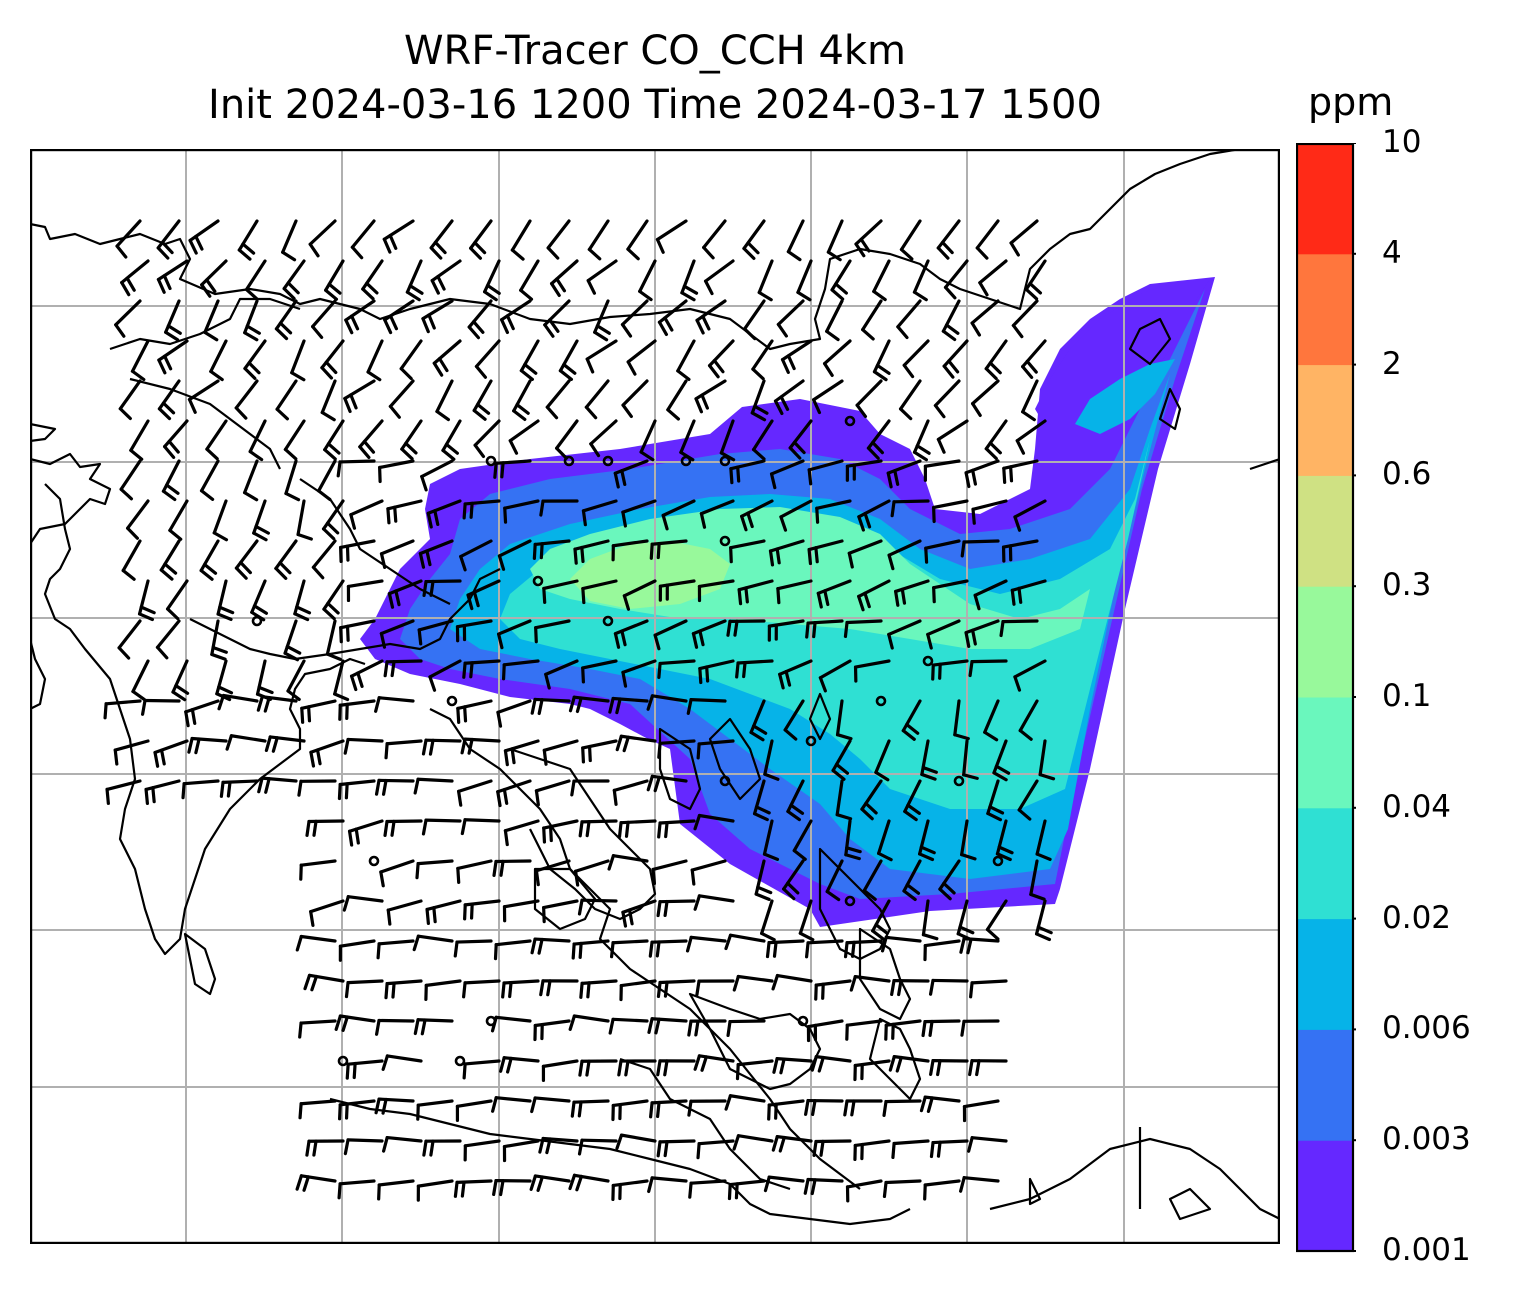  I want to click on colorbar-tick-label: 0.003, so click(1426, 1139).